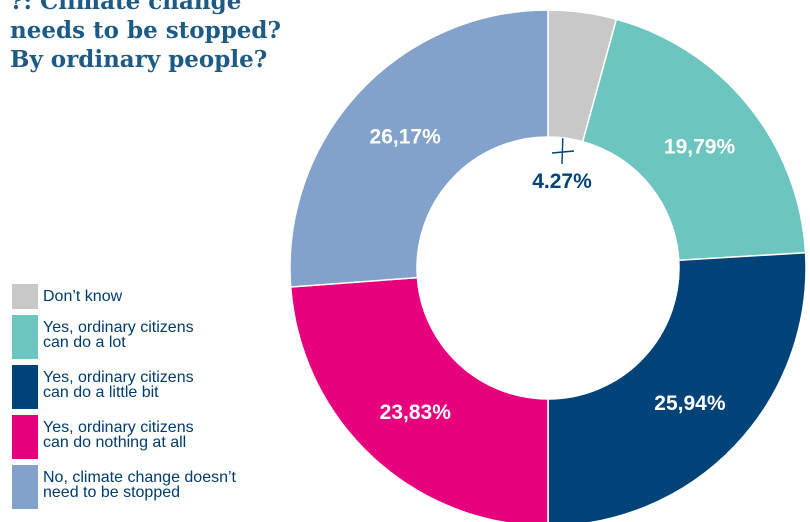 This screenshot has width=810, height=522. I want to click on chart-title-line-1: ?: Climate change, so click(126, 7).